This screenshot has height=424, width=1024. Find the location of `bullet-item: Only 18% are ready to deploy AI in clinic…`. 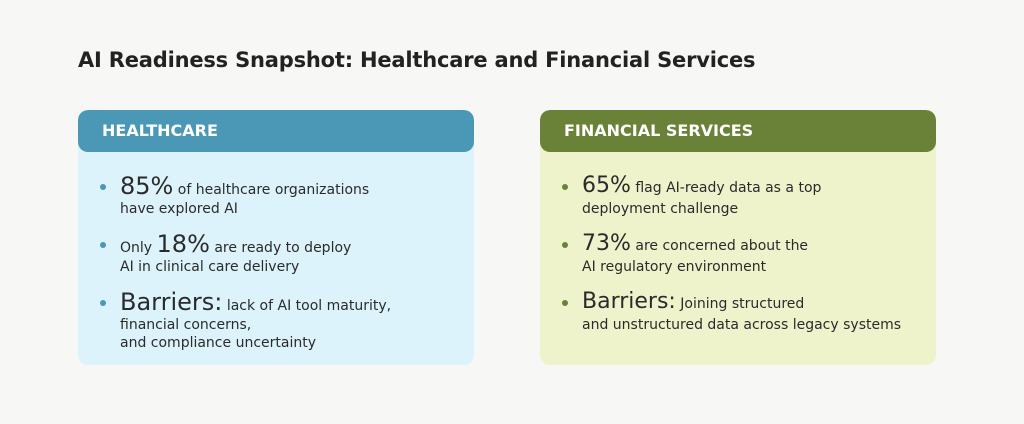

bullet-item: Only 18% are ready to deploy AI in clinic… is located at coordinates (286, 253).